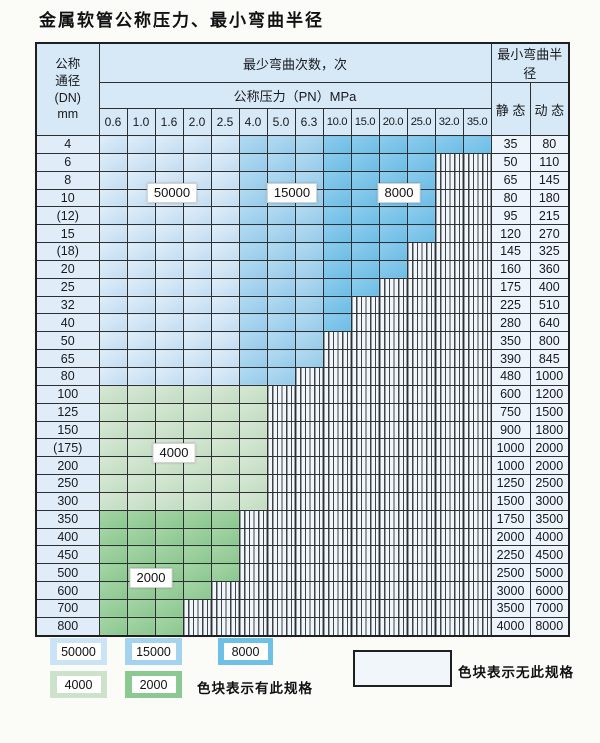 The image size is (600, 743). Describe the element at coordinates (365, 122) in the screenshot. I see `pressure-col-header-15.0: 15.0` at that location.